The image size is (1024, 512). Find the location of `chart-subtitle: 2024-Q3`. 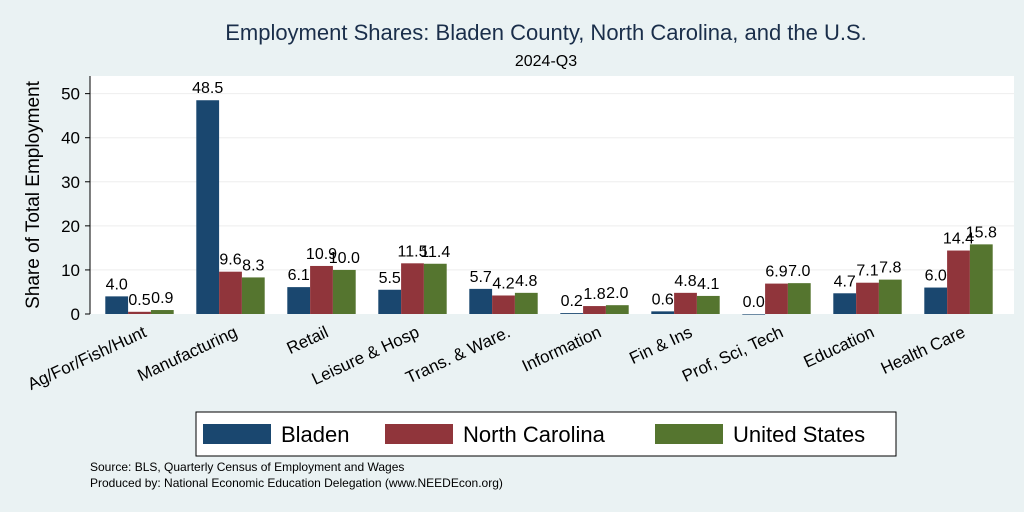

chart-subtitle: 2024-Q3 is located at coordinates (546, 61).